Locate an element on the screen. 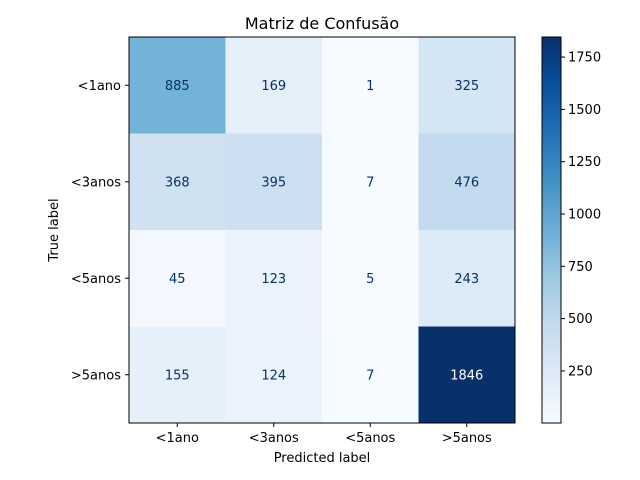  colorbar-ticks: 250 500 750 1000 1250 1500 1750 is located at coordinates (581, 215).